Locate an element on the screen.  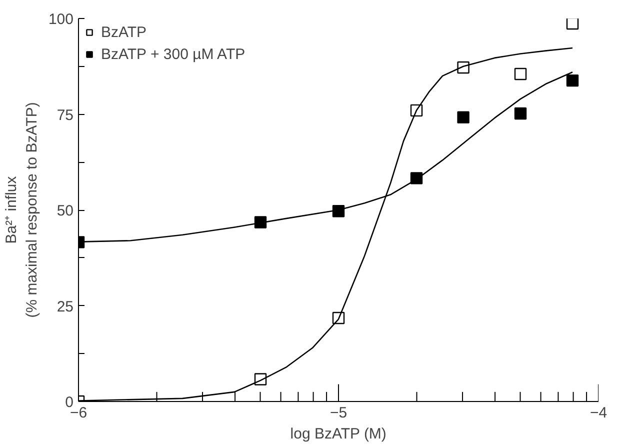
y-tick-label: 25 is located at coordinates (65, 307).